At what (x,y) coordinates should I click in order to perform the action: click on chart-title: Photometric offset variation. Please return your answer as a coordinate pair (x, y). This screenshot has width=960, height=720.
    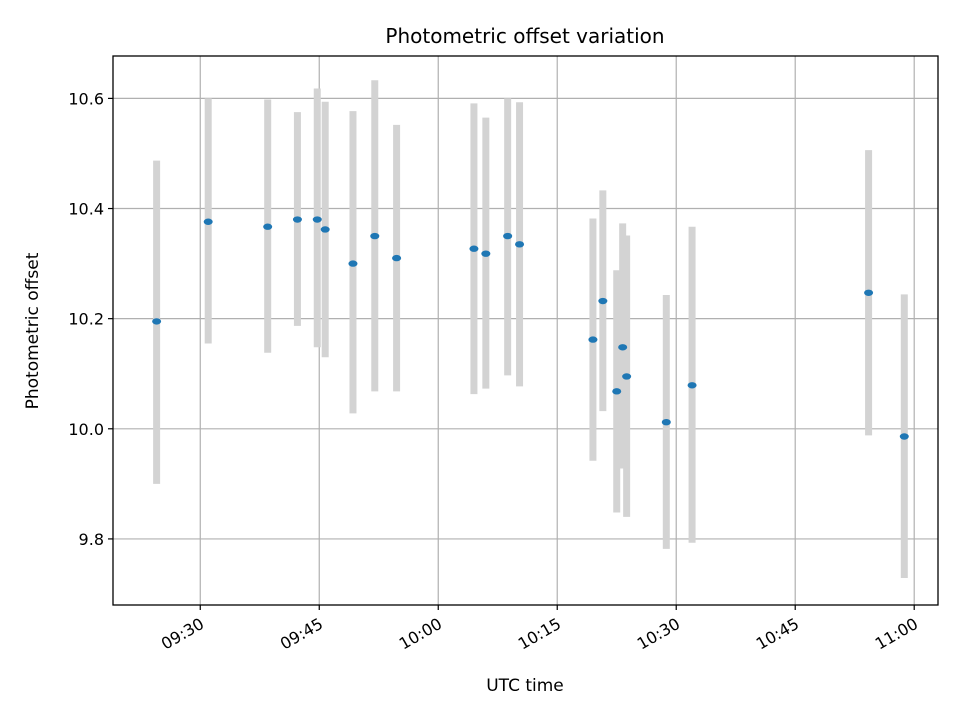
    Looking at the image, I should click on (524, 36).